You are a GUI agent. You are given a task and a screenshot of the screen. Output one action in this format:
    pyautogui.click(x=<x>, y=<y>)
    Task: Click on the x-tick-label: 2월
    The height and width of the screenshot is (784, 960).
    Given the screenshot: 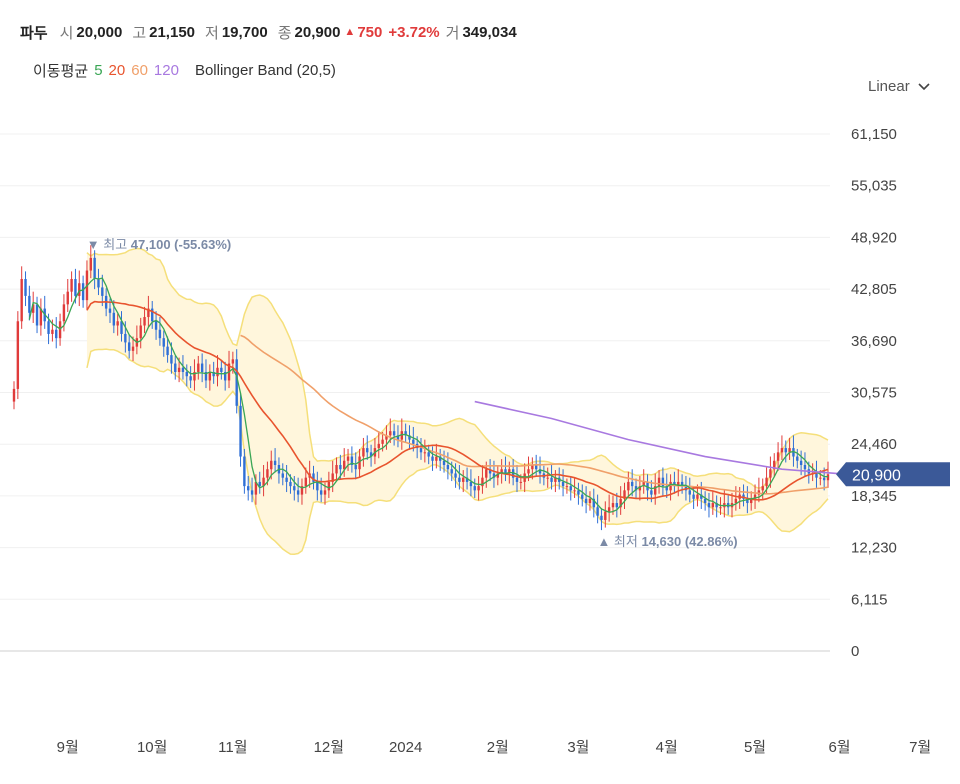 What is the action you would take?
    pyautogui.click(x=498, y=747)
    